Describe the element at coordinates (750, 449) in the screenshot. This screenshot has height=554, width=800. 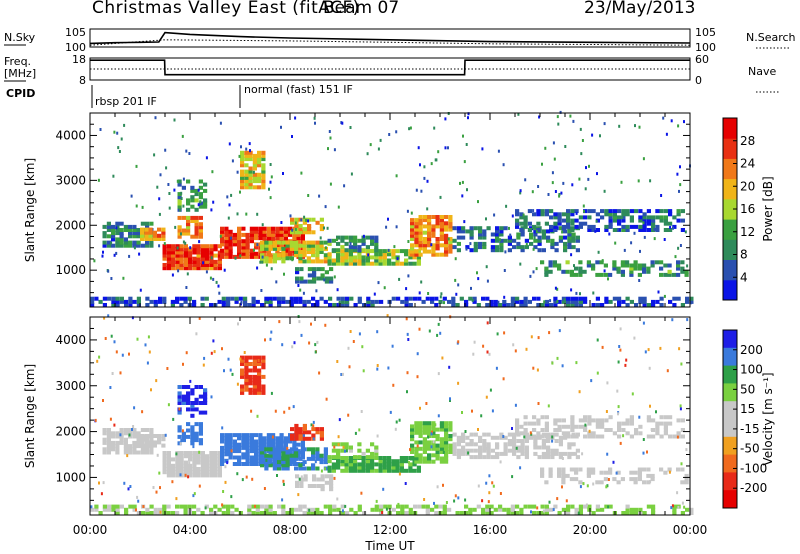
I see `velocity-colorbar-tick-label-5: -50` at that location.